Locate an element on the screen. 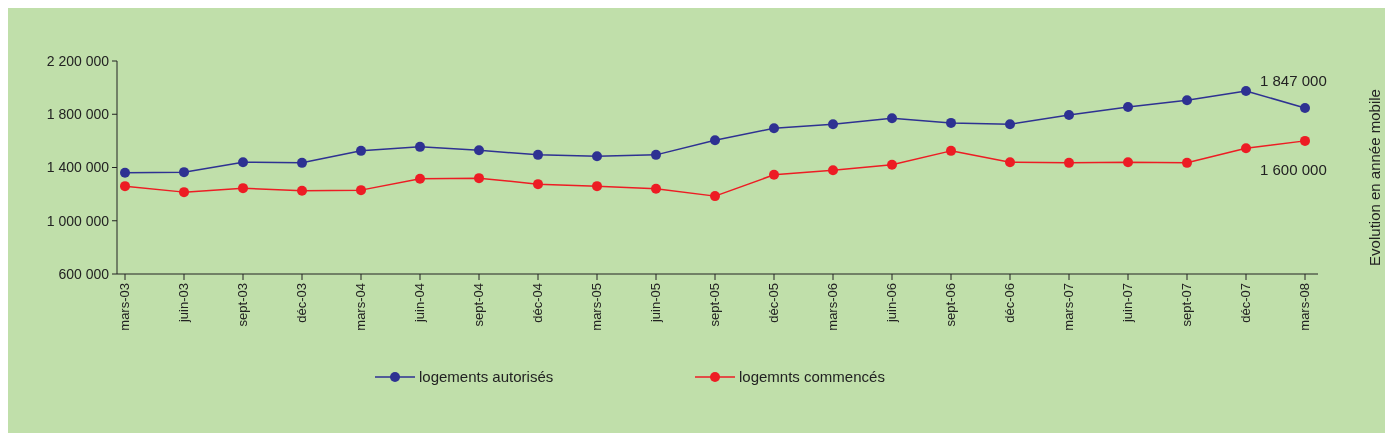 The image size is (1385, 441). x-tick-label: mars-03 is located at coordinates (124, 307).